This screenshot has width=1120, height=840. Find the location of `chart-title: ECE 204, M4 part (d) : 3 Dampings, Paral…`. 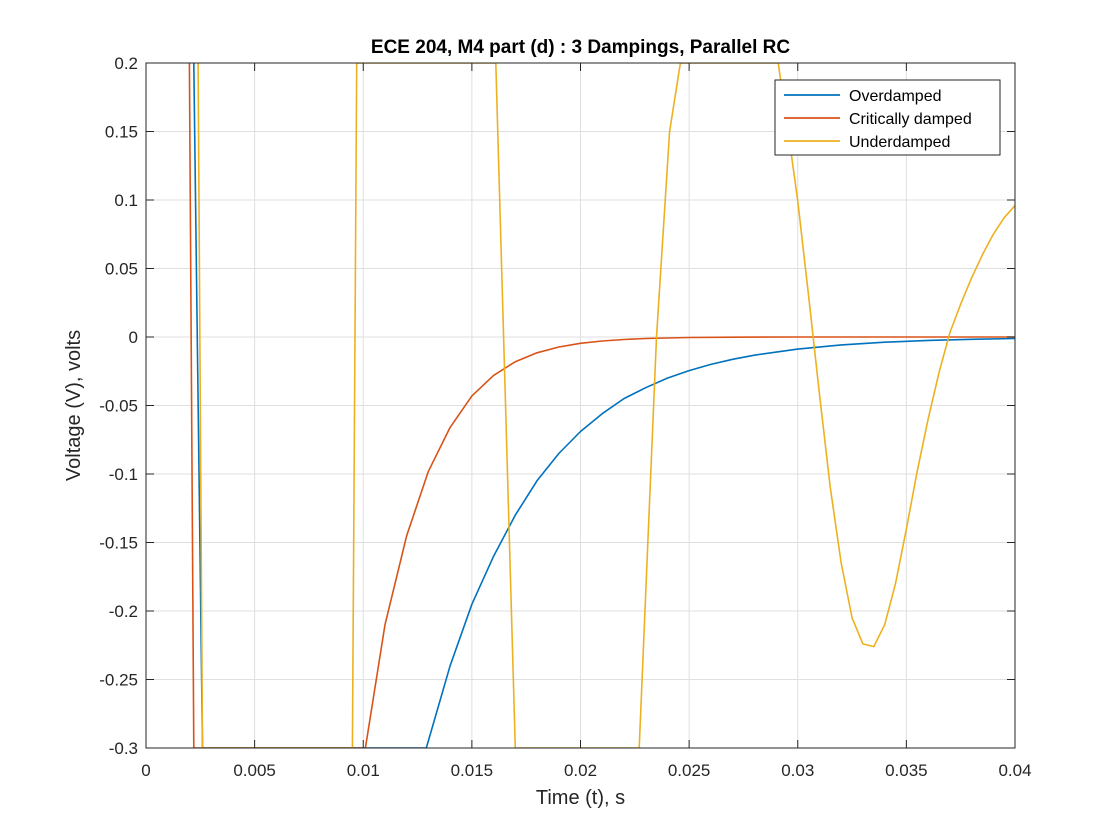

chart-title: ECE 204, M4 part (d) : 3 Dampings, Paral… is located at coordinates (580, 47).